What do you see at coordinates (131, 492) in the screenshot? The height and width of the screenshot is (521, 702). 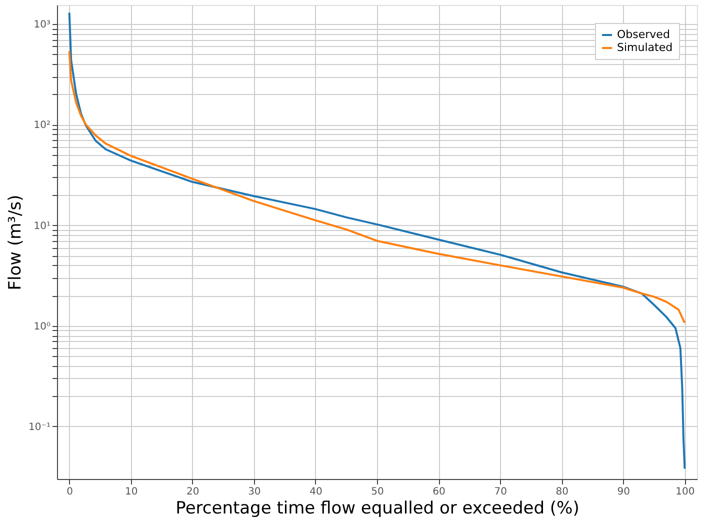 I see `x-tick-label: 10` at bounding box center [131, 492].